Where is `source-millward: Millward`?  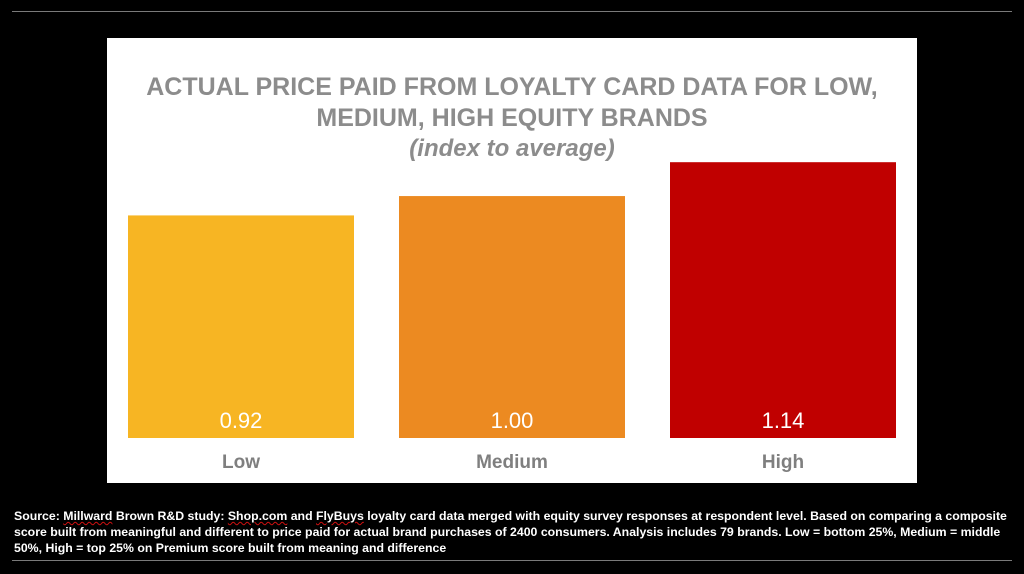 source-millward: Millward is located at coordinates (88, 516).